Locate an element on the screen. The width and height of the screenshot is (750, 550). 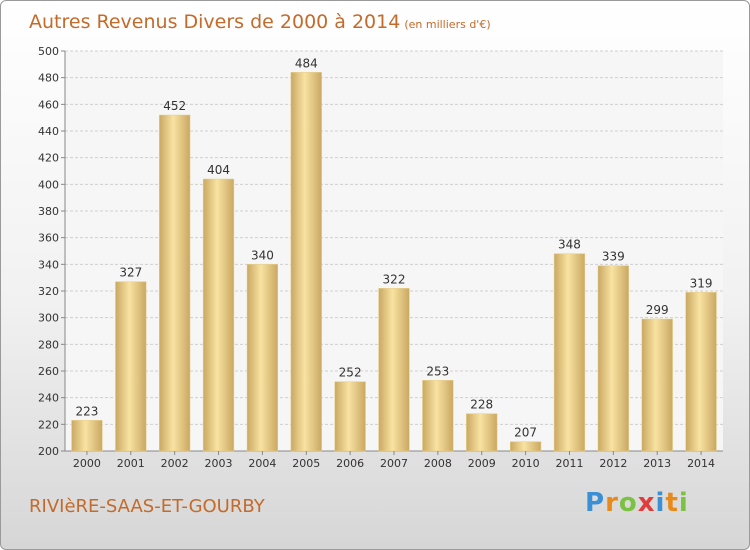
y-tick-label: 480 is located at coordinates (48, 78).